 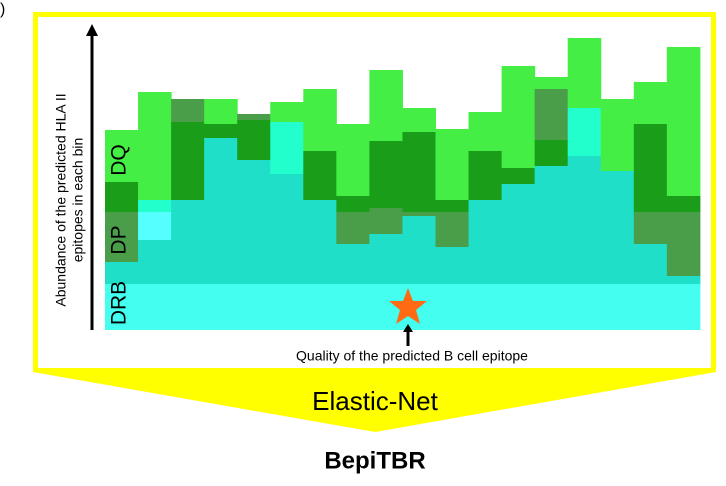 What do you see at coordinates (119, 239) in the screenshot?
I see `layer-label: DP` at bounding box center [119, 239].